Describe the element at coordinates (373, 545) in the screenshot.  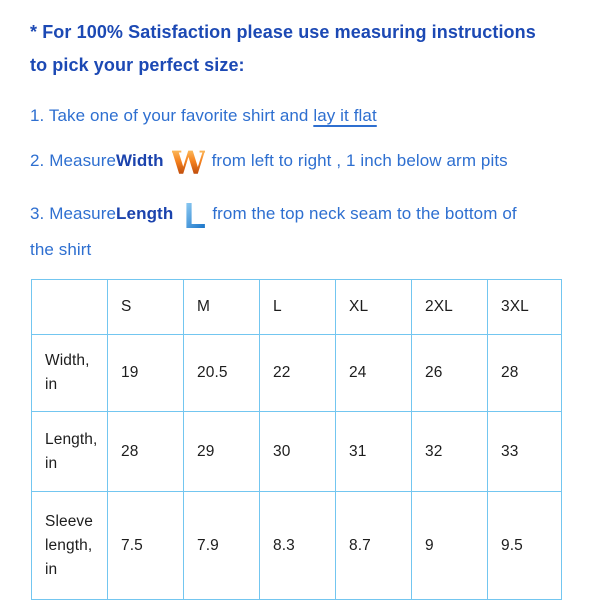
I see `sleeve-value-xl: 8.7` at that location.